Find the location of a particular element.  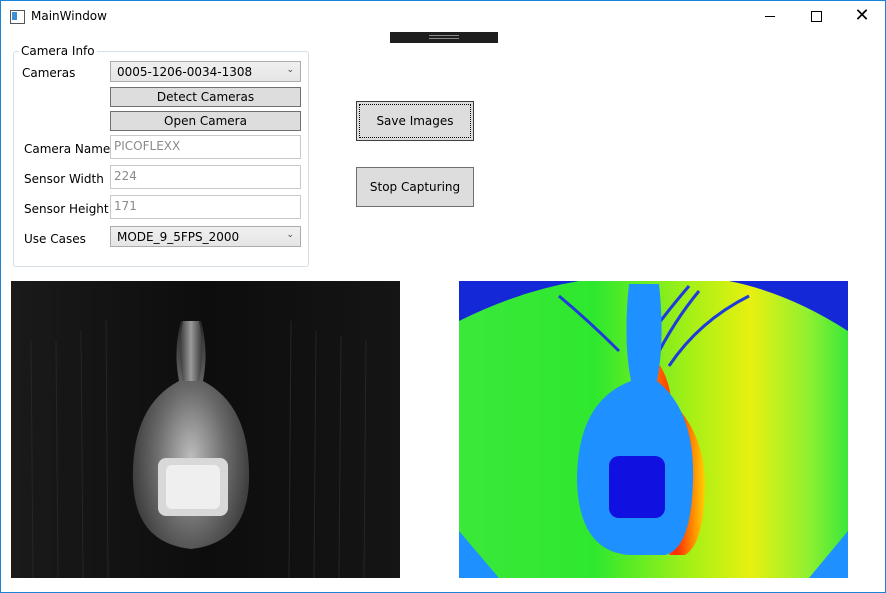

minimize-button is located at coordinates (770, 16).